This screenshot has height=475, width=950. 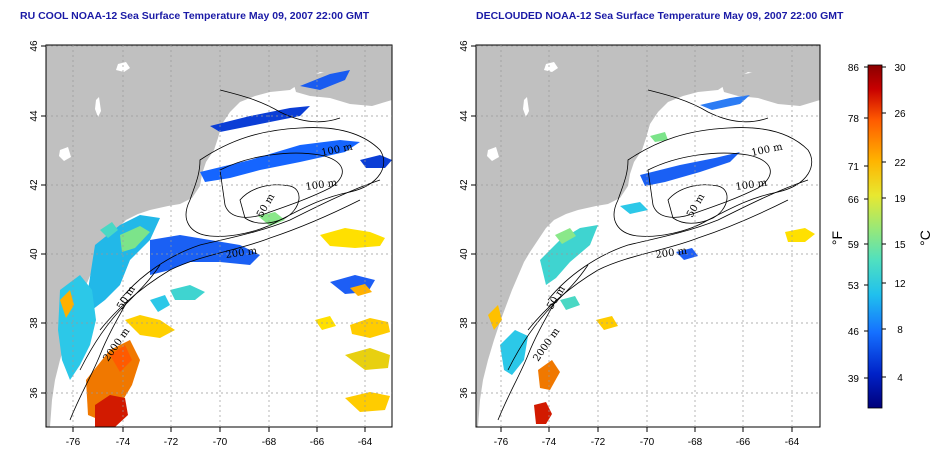 What do you see at coordinates (900, 284) in the screenshot?
I see `celsius-tick-label: 12` at bounding box center [900, 284].